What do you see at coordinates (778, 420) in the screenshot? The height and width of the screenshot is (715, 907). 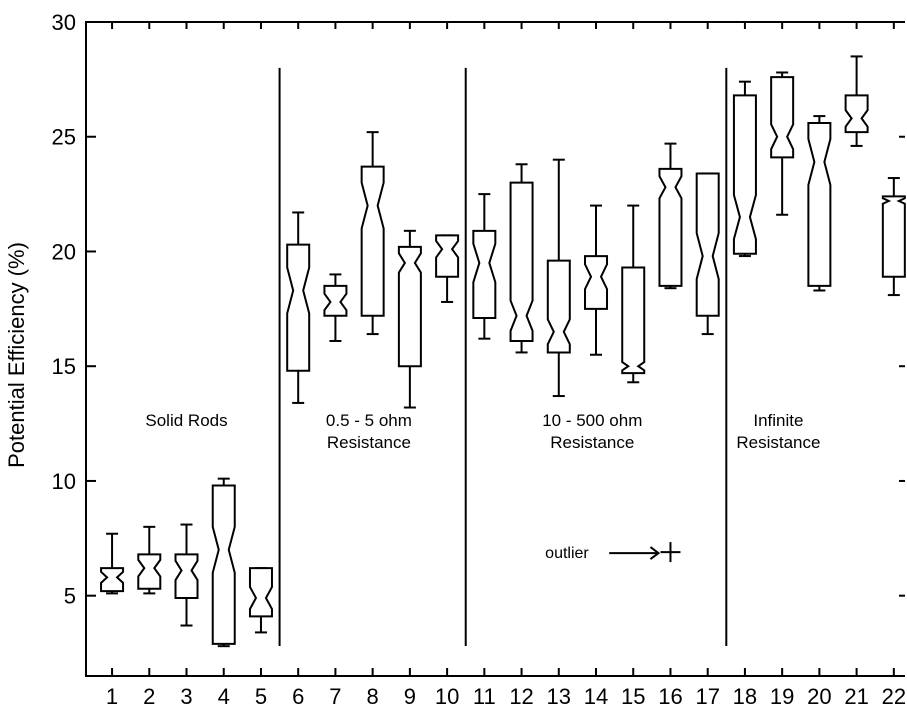 I see `group-label: Infinite` at bounding box center [778, 420].